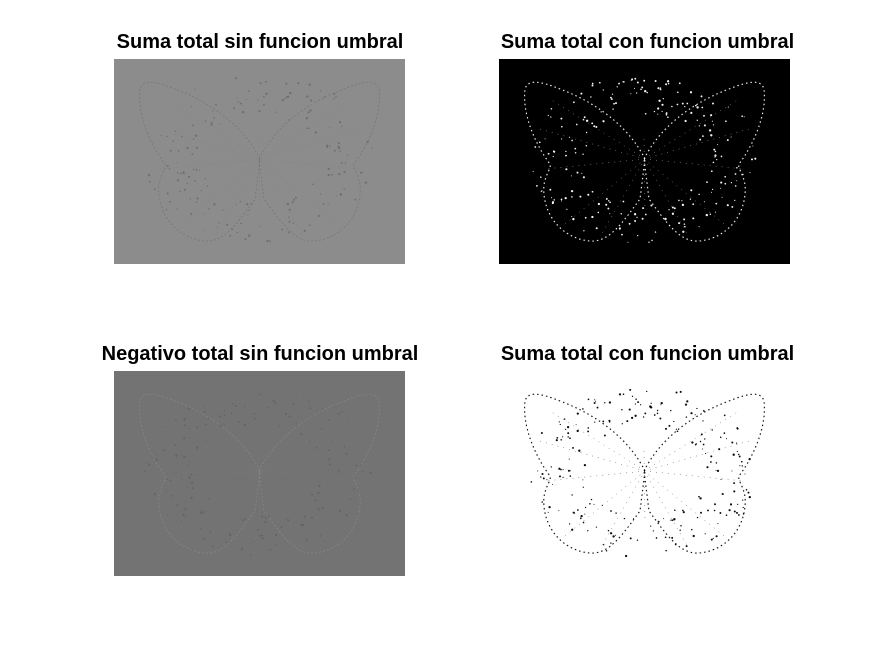 This screenshot has width=875, height=656. Describe the element at coordinates (260, 354) in the screenshot. I see `panel-title: Negativo total sin funcion umbral` at that location.